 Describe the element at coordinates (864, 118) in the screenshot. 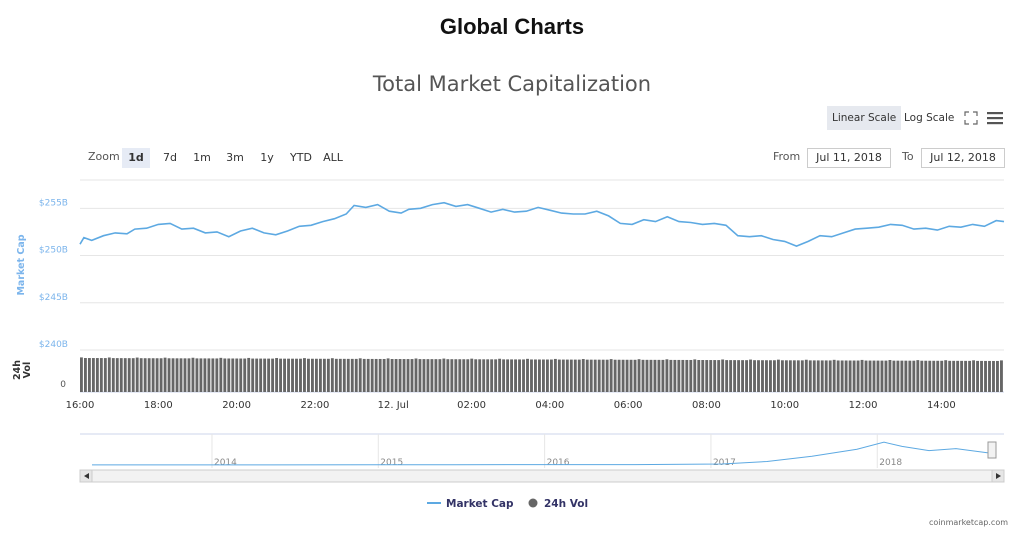

I see `linear-scale-button: Linear Scale` at that location.